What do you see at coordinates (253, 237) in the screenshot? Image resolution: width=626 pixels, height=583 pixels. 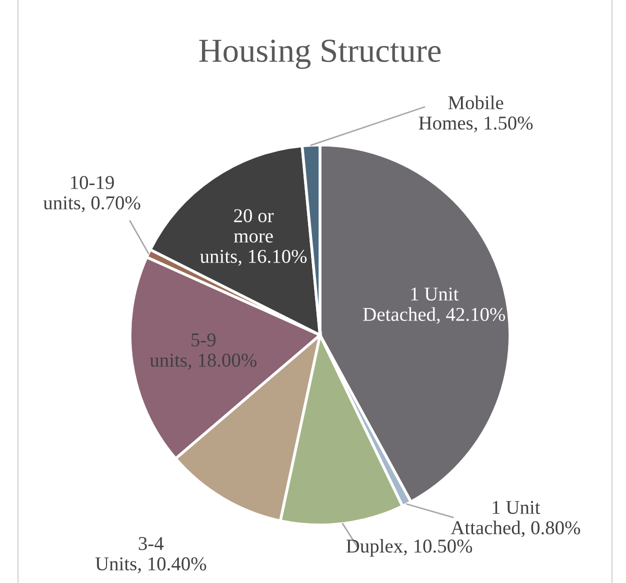 I see `slice-label: 20 or more units, 16.10%` at bounding box center [253, 237].